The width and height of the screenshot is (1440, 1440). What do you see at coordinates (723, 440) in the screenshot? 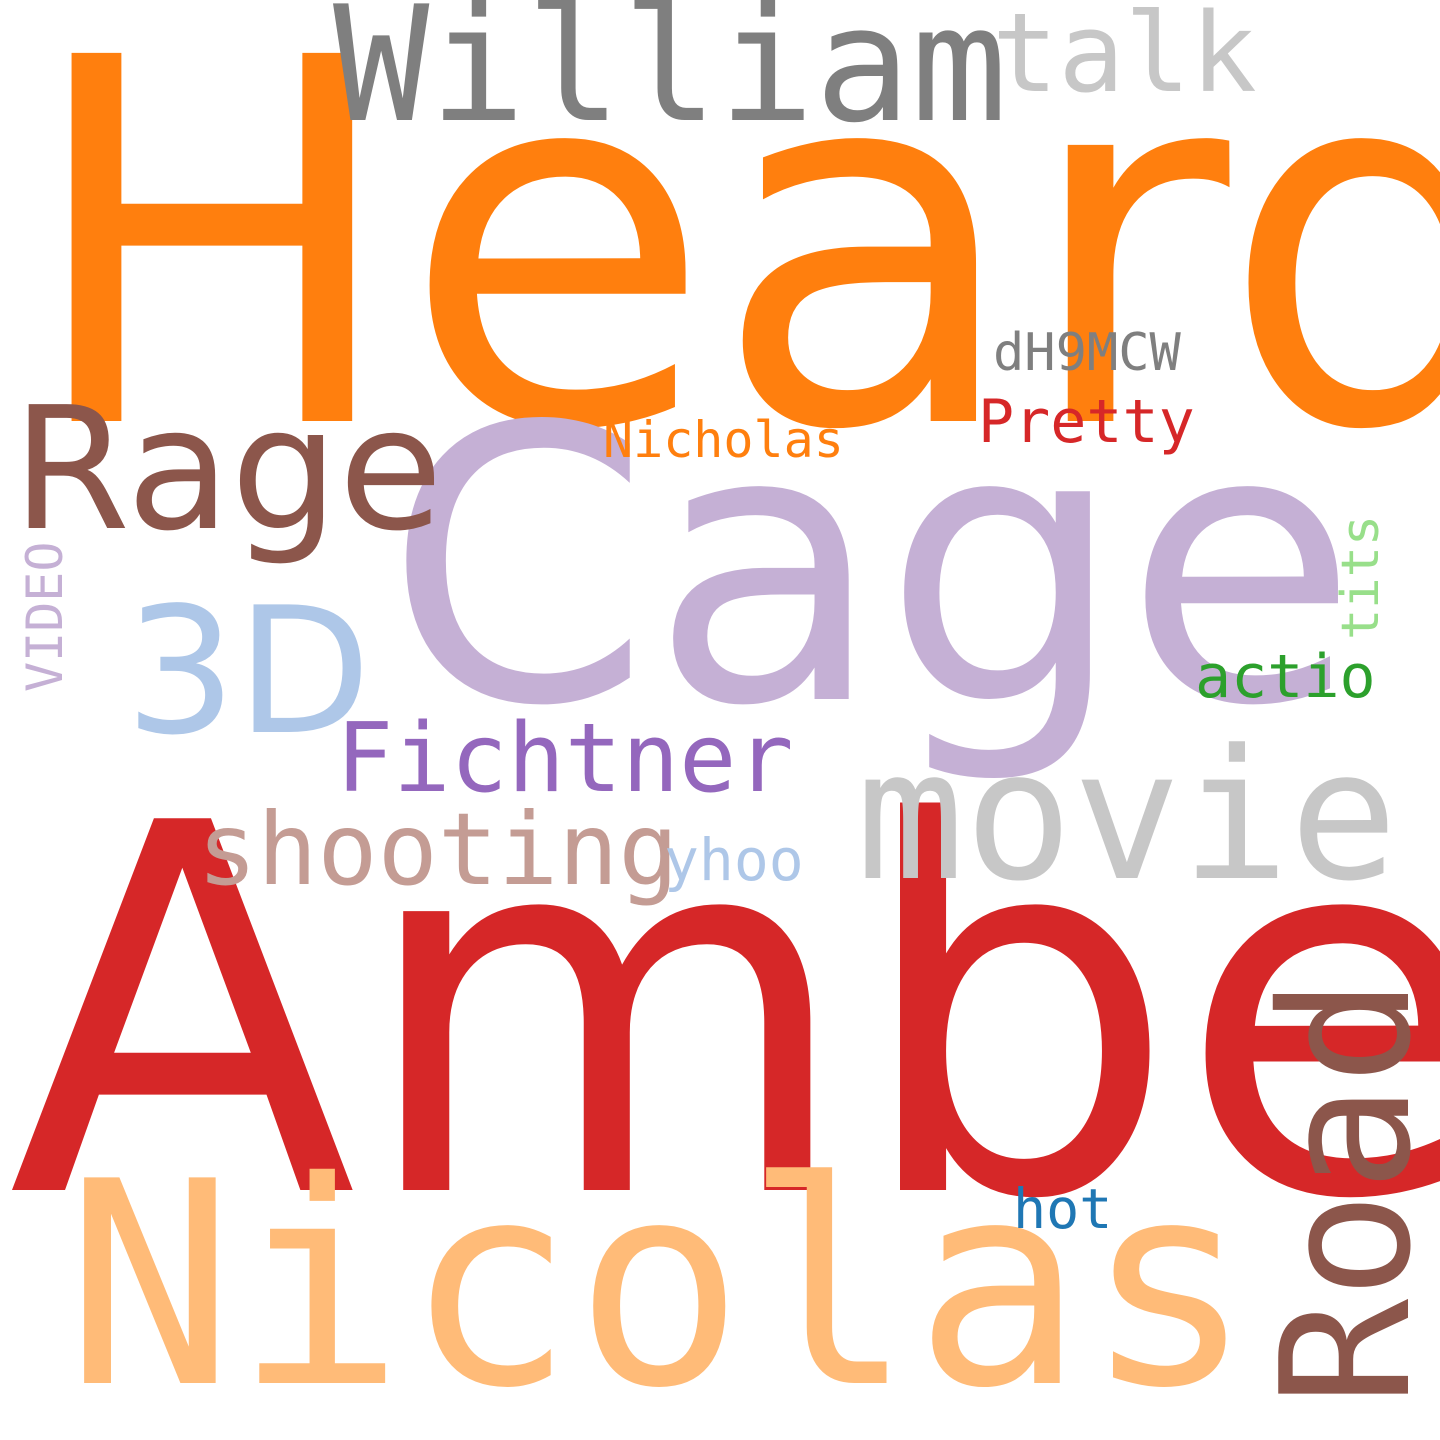
I see `word-nicholas: Nicholas` at bounding box center [723, 440].